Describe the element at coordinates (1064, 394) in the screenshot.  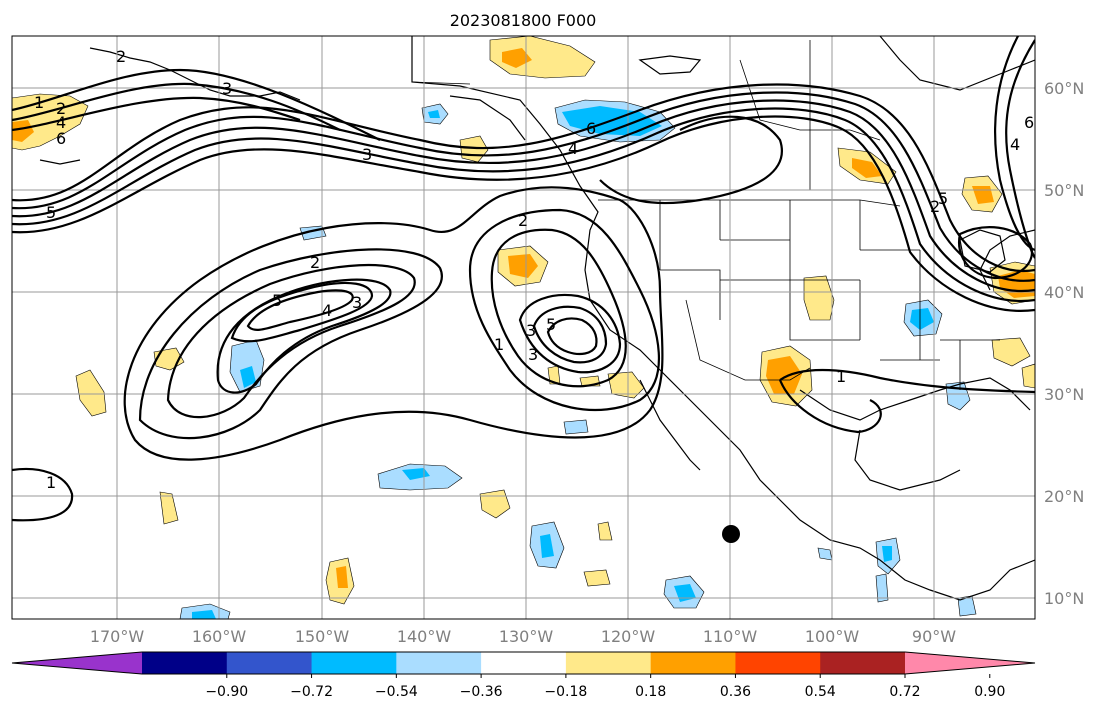
I see `lat-label-30n: 30°N` at that location.